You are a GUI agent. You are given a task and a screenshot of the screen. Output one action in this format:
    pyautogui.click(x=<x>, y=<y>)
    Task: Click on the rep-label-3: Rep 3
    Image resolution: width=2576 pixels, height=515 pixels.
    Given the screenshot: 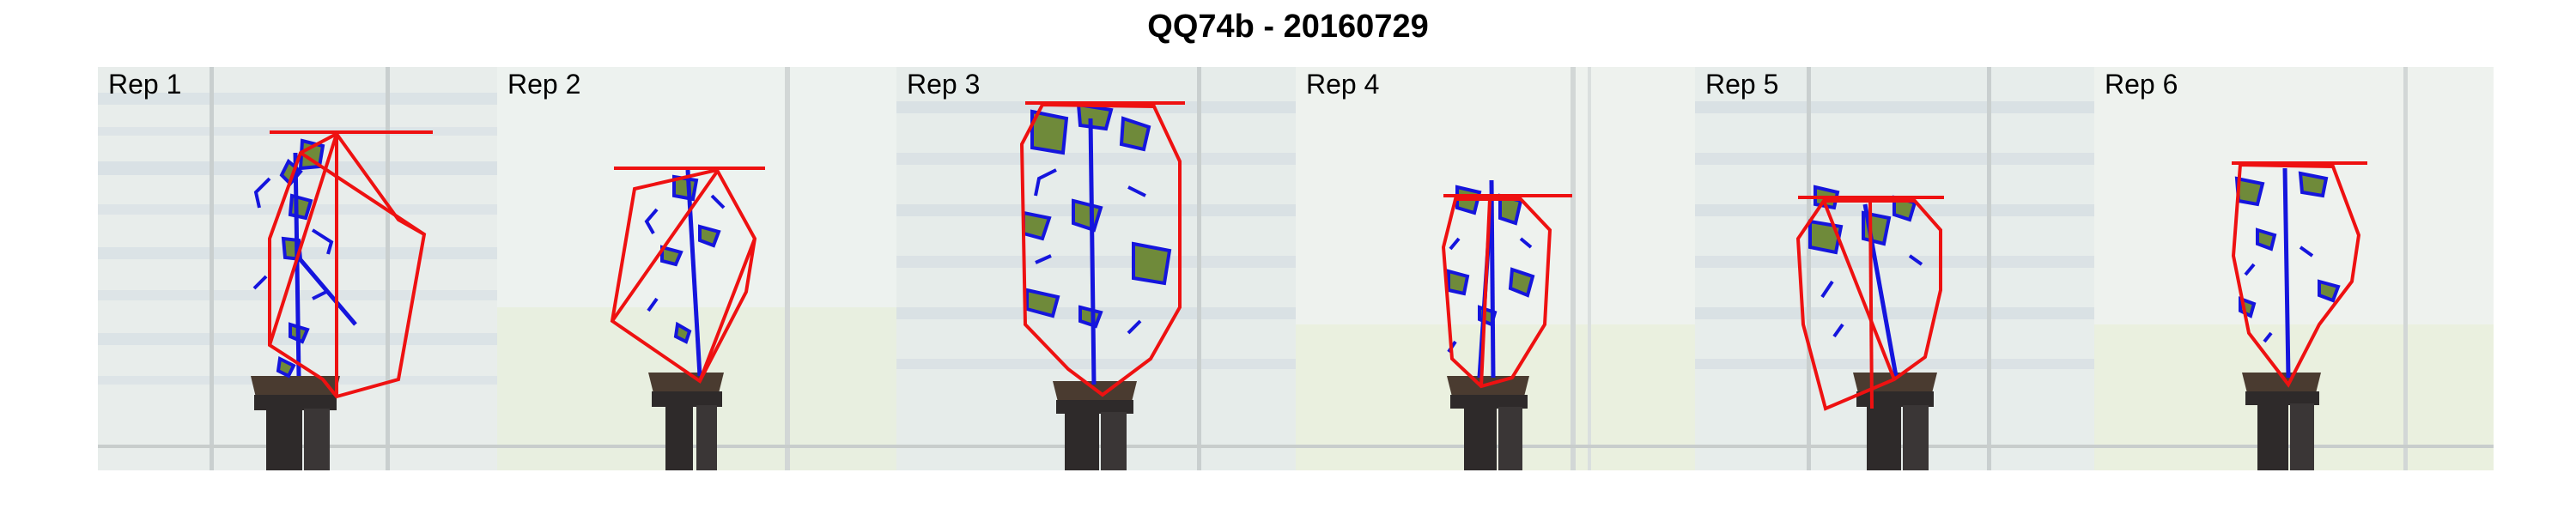 What is the action you would take?
    pyautogui.click(x=944, y=84)
    